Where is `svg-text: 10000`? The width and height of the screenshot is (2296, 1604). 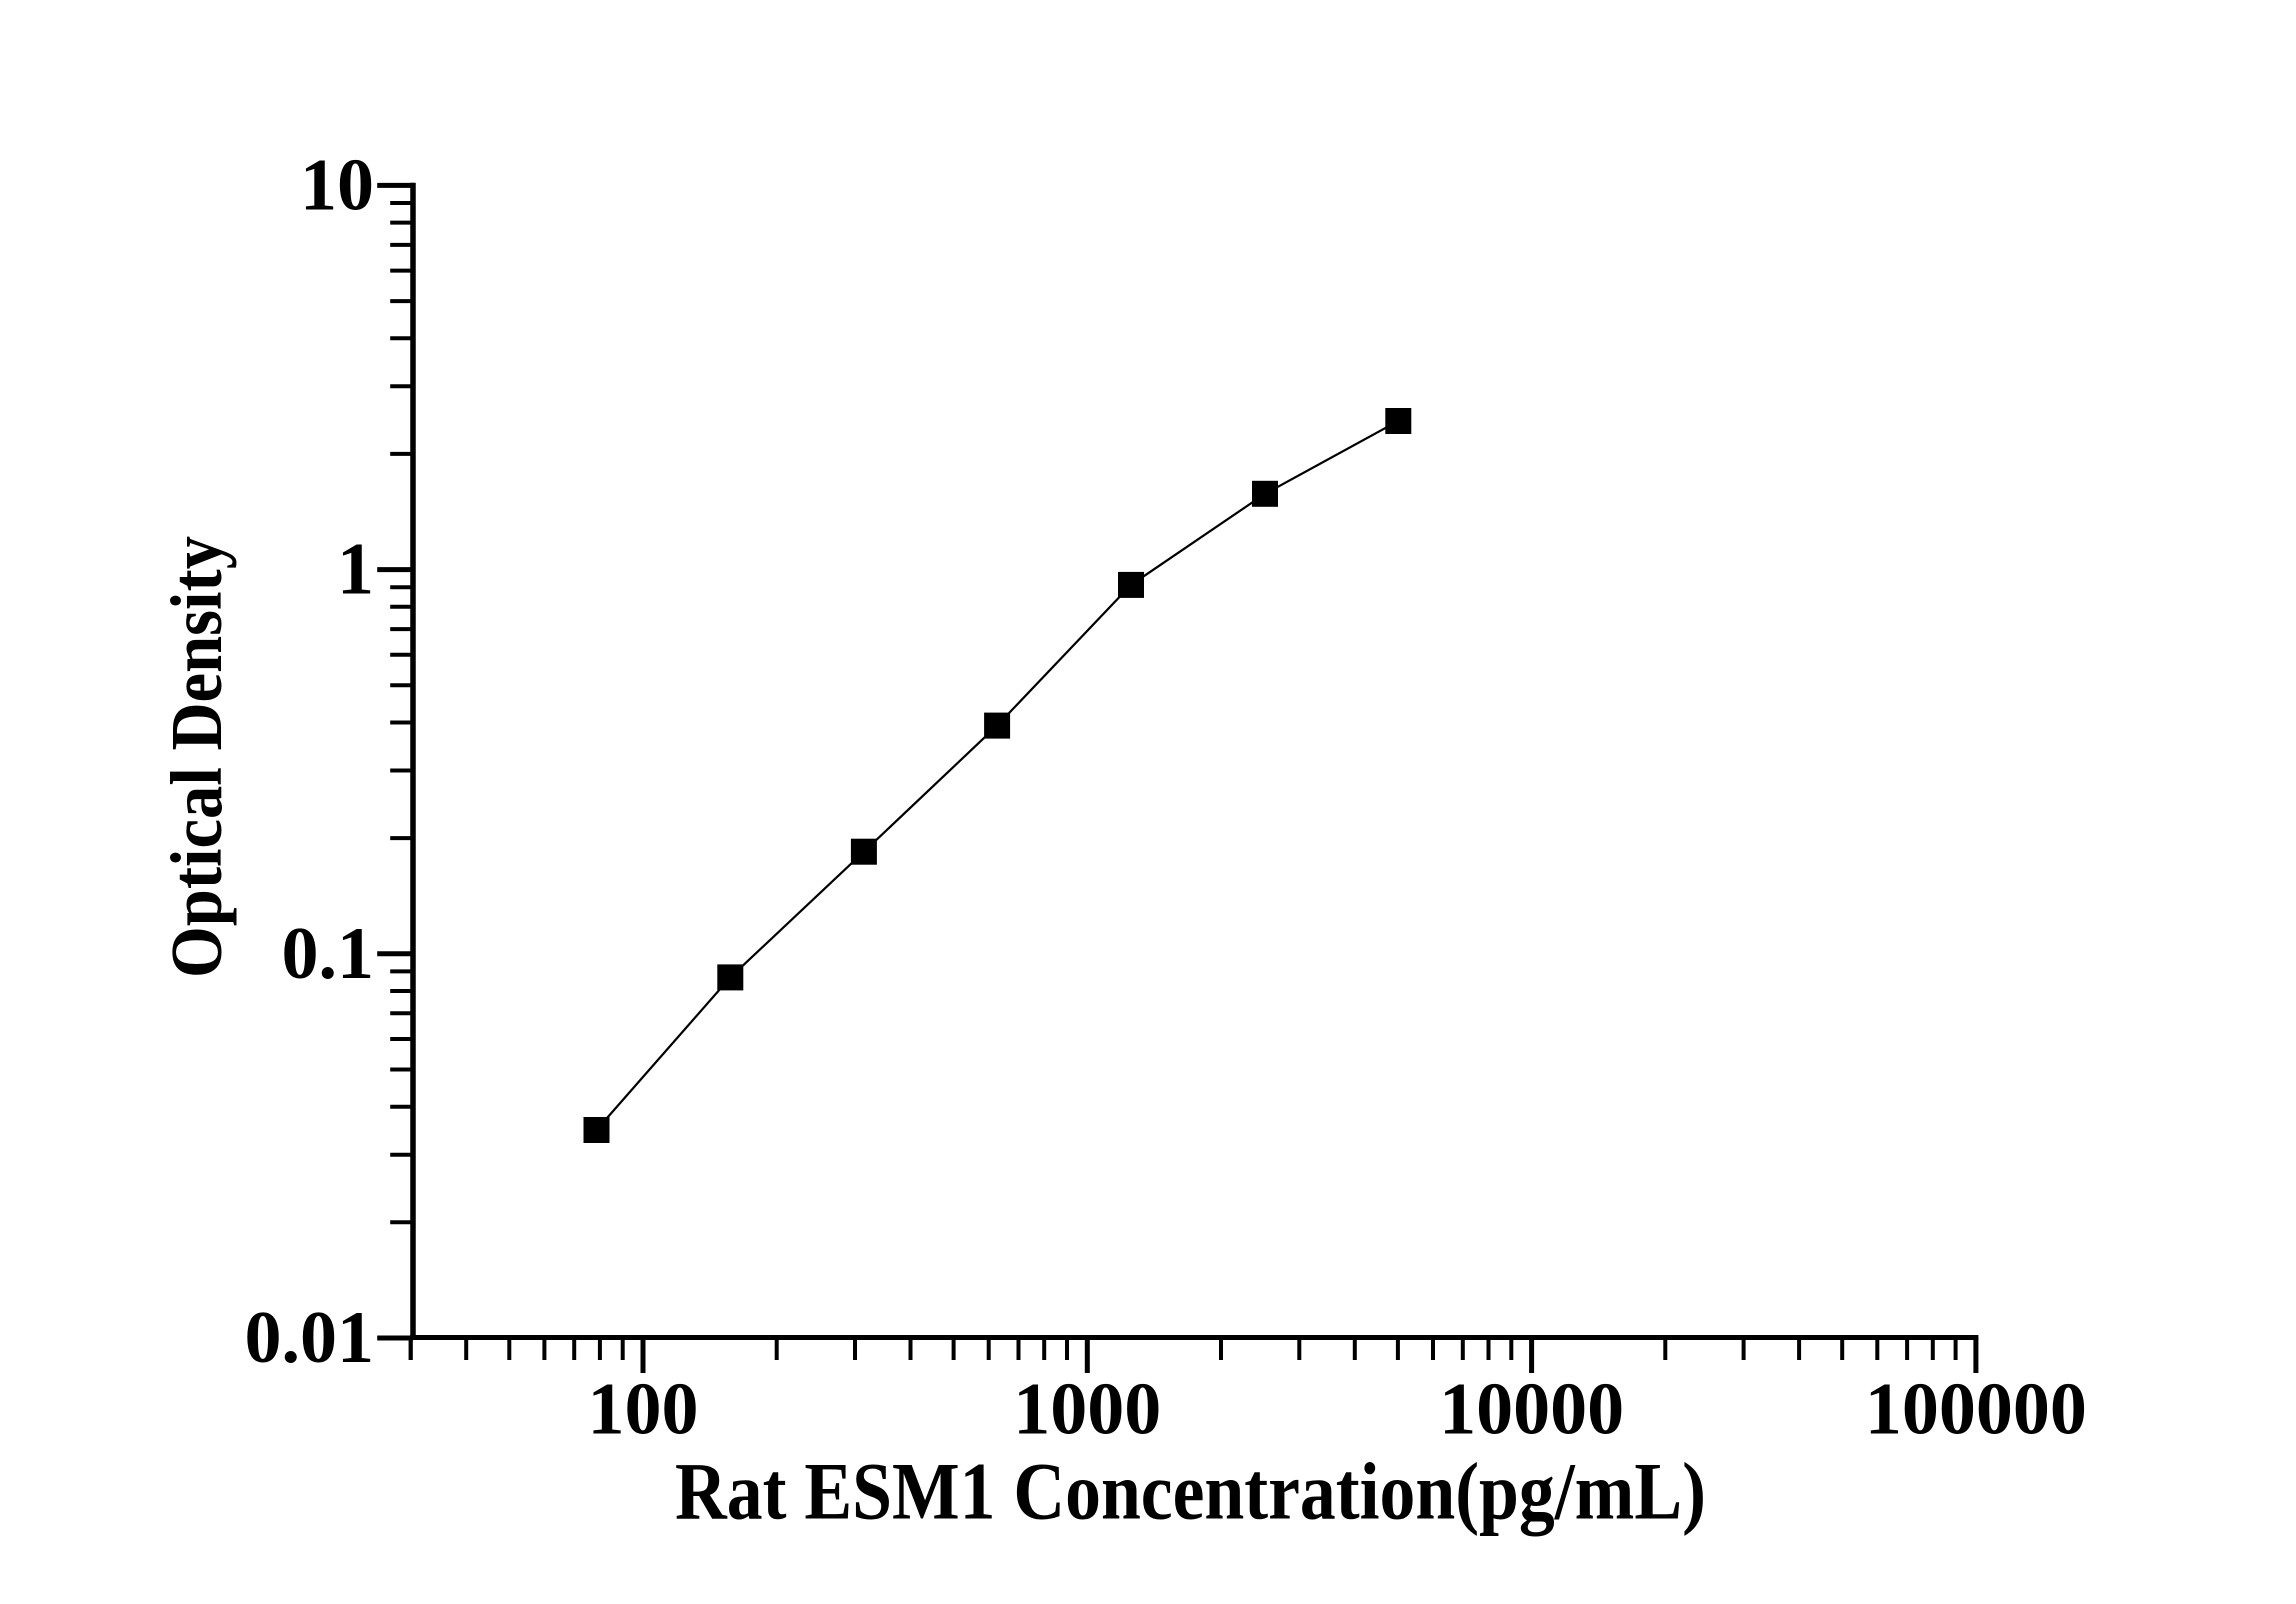 svg-text: 10000 is located at coordinates (1531, 1410).